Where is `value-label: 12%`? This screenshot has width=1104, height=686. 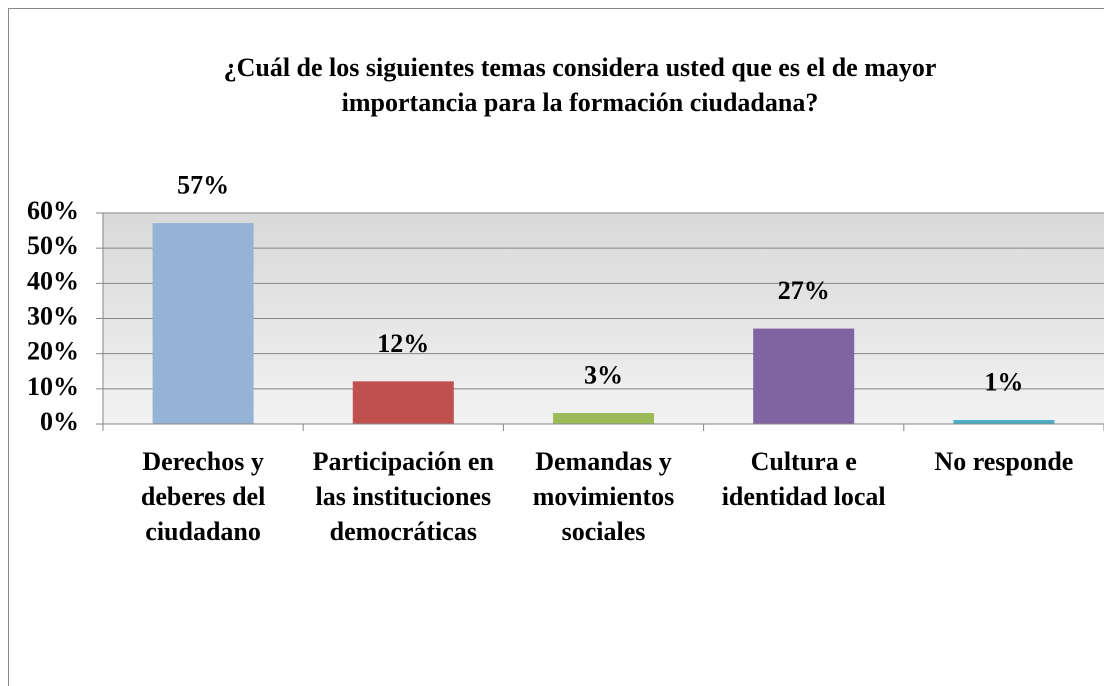
value-label: 12% is located at coordinates (403, 343).